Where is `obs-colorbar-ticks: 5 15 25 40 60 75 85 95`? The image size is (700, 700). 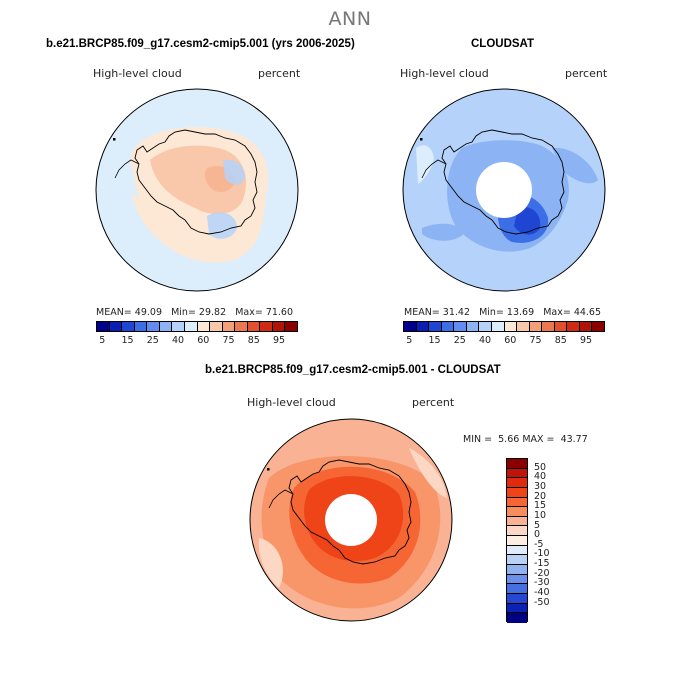
obs-colorbar-ticks: 5 15 25 40 60 75 85 95 is located at coordinates (504, 341).